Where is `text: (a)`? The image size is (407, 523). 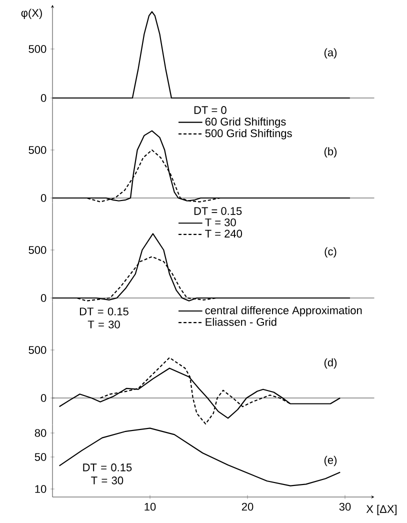 text: (a) is located at coordinates (330, 53).